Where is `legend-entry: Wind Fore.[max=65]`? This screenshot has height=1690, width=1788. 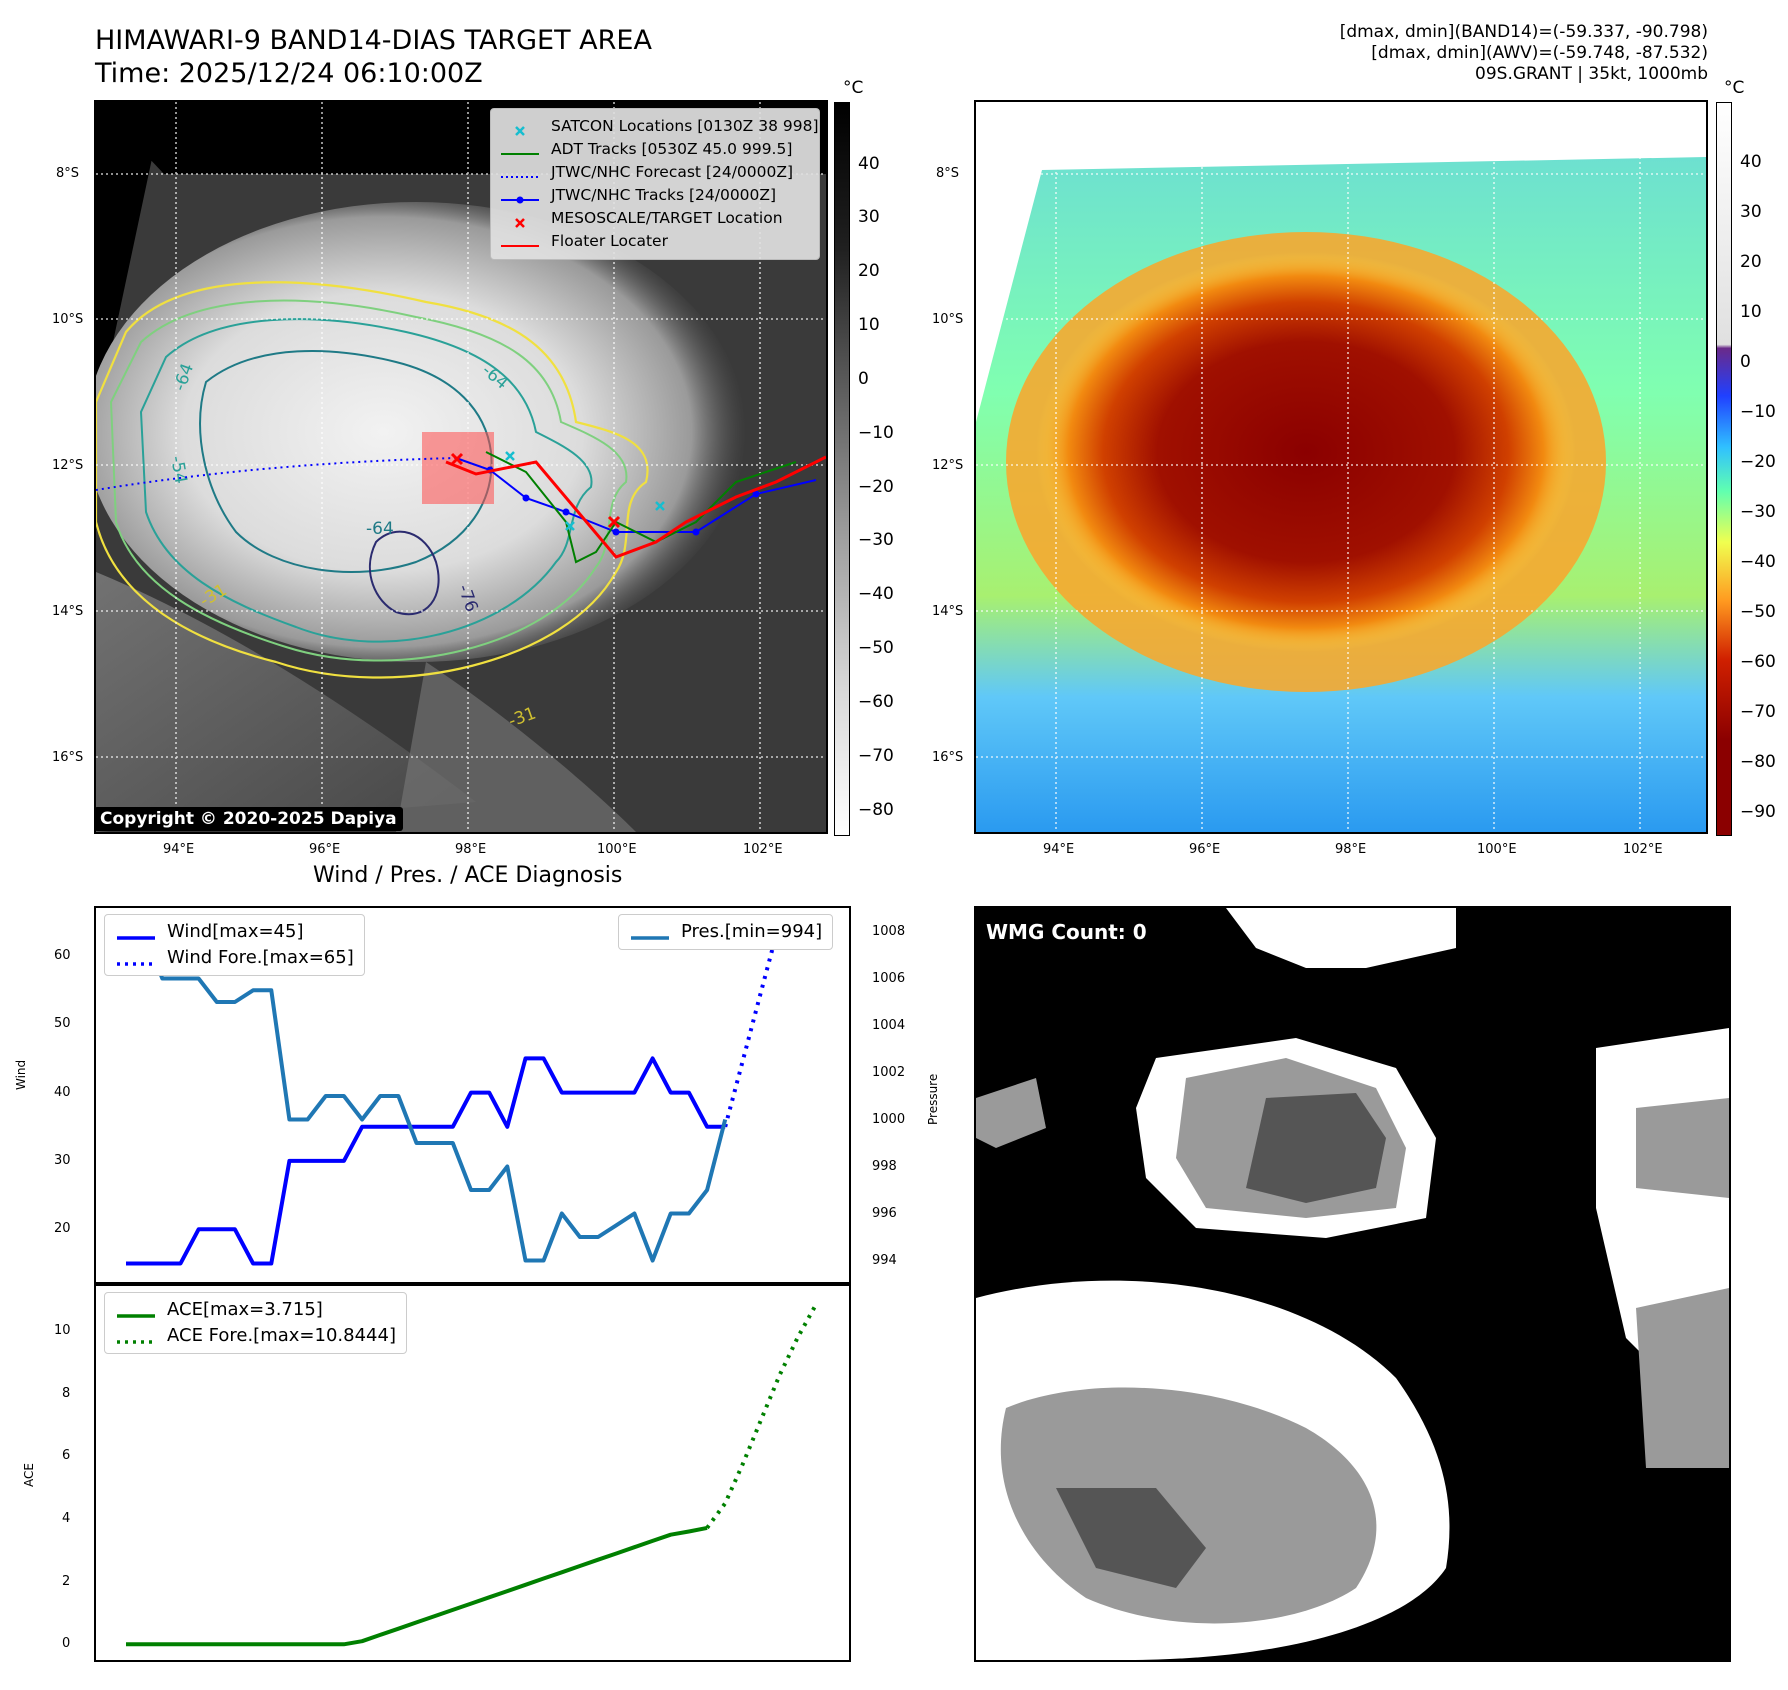 legend-entry: Wind Fore.[max=65] is located at coordinates (234, 958).